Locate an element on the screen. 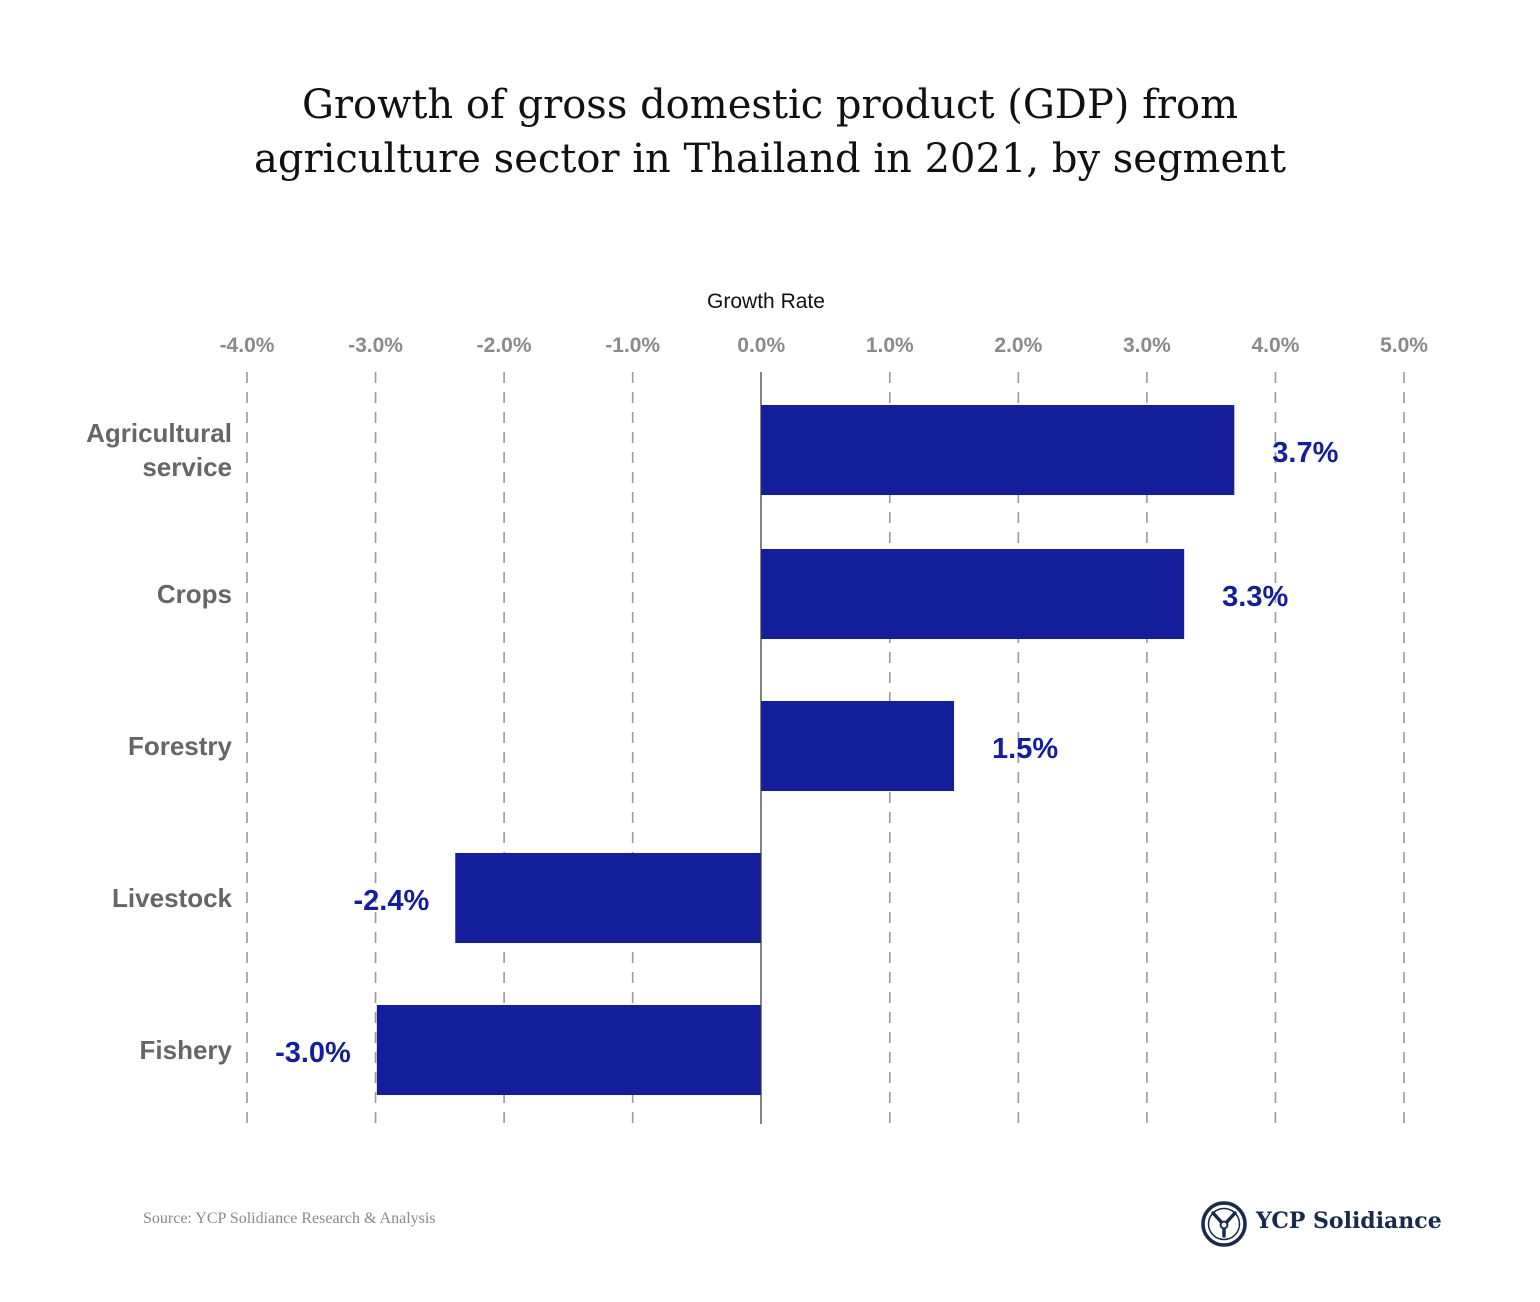  category-label: Crops is located at coordinates (194, 594).